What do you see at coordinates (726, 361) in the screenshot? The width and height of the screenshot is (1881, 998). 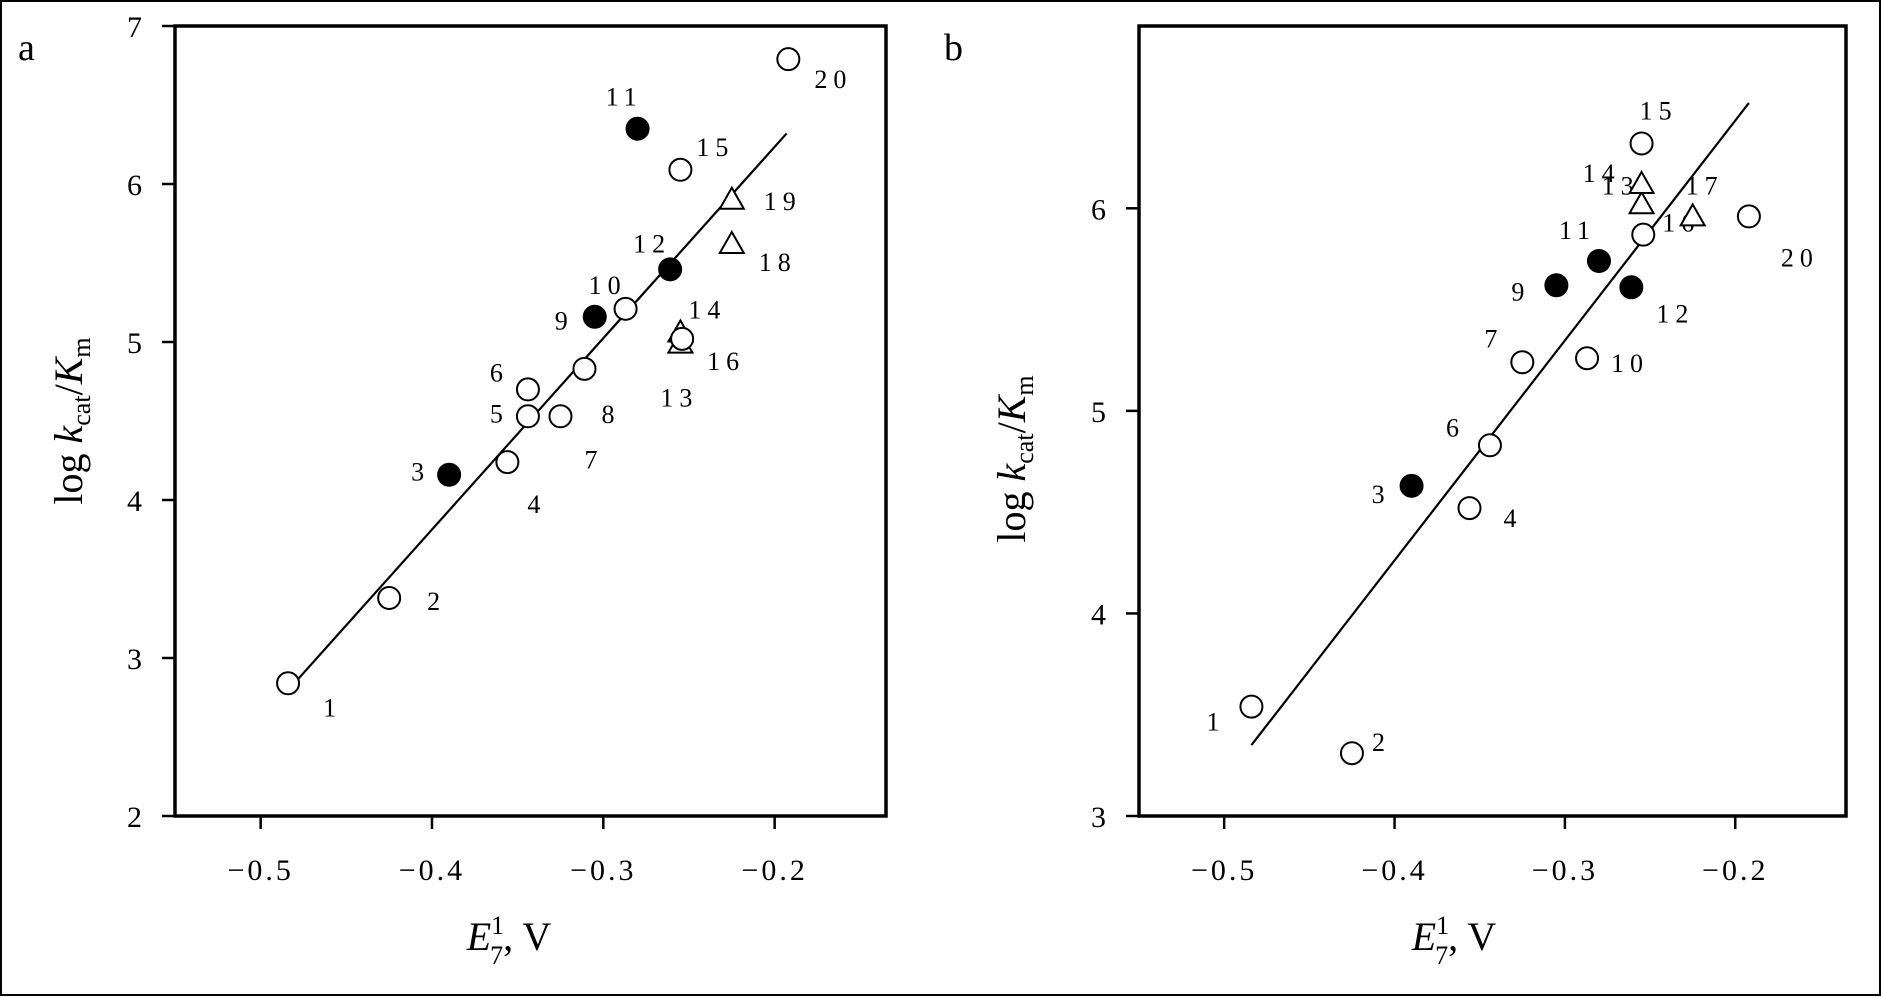 I see `point-label-16: 16` at bounding box center [726, 361].